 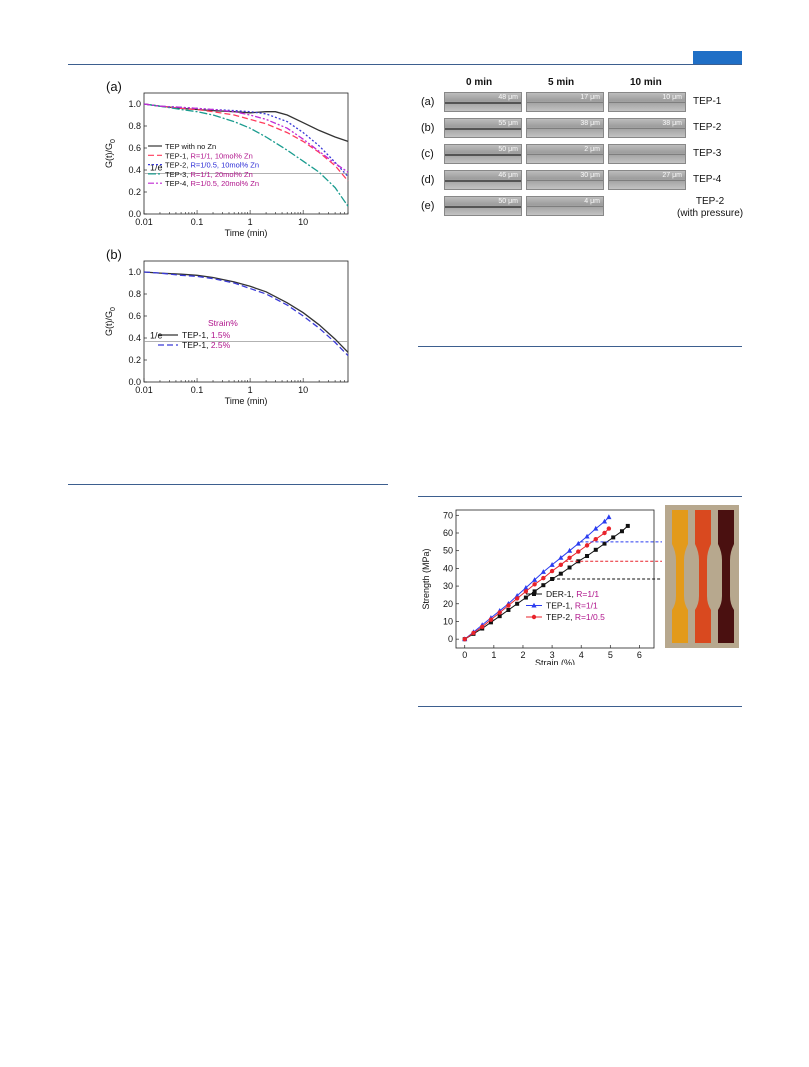 What do you see at coordinates (707, 127) in the screenshot?
I see `sample-label: TEP-2` at bounding box center [707, 127].